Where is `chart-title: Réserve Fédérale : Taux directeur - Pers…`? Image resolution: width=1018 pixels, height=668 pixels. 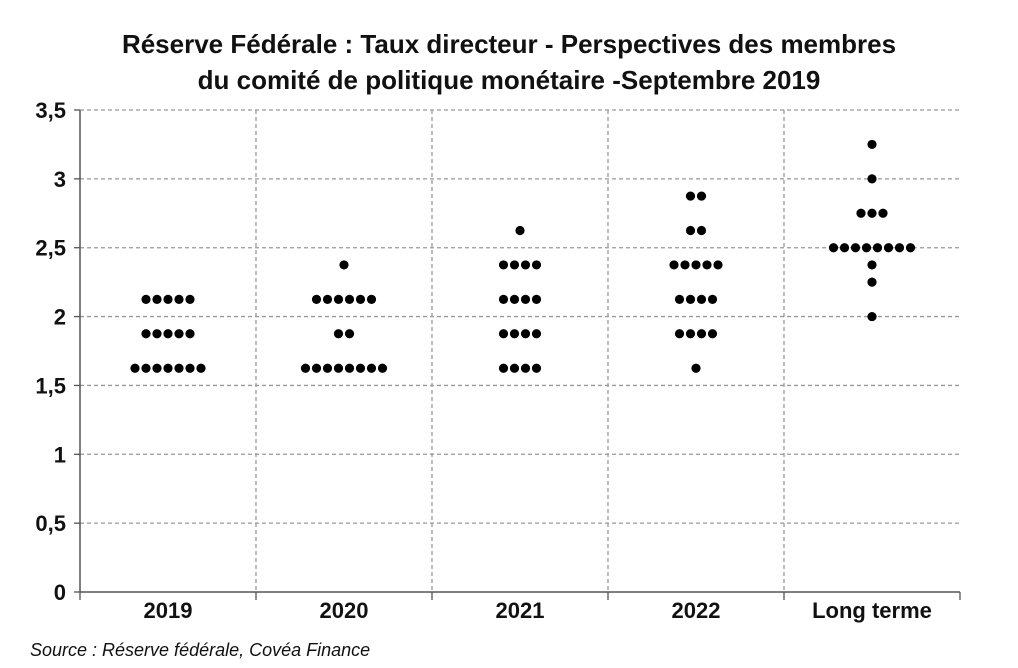
chart-title: Réserve Fédérale : Taux directeur - Pers… is located at coordinates (509, 62).